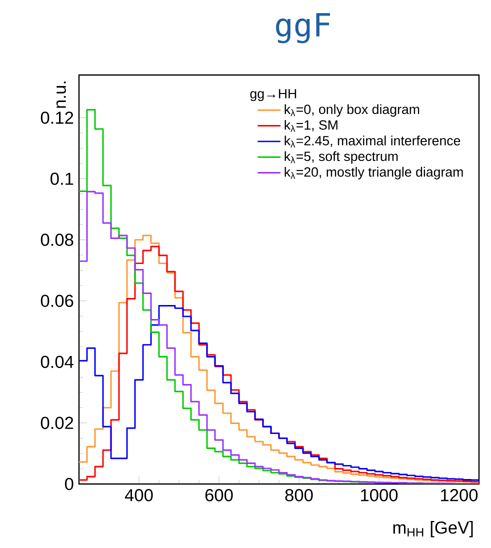 The width and height of the screenshot is (491, 548). Describe the element at coordinates (433, 529) in the screenshot. I see `x-axis-title: m$_{HH}$ [GeV]` at that location.